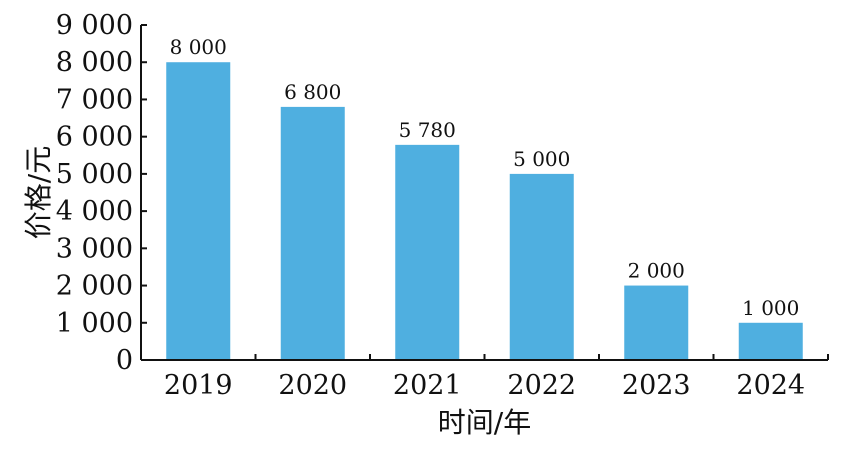  I want to click on y-tick-label: 6 000, so click(94, 137).